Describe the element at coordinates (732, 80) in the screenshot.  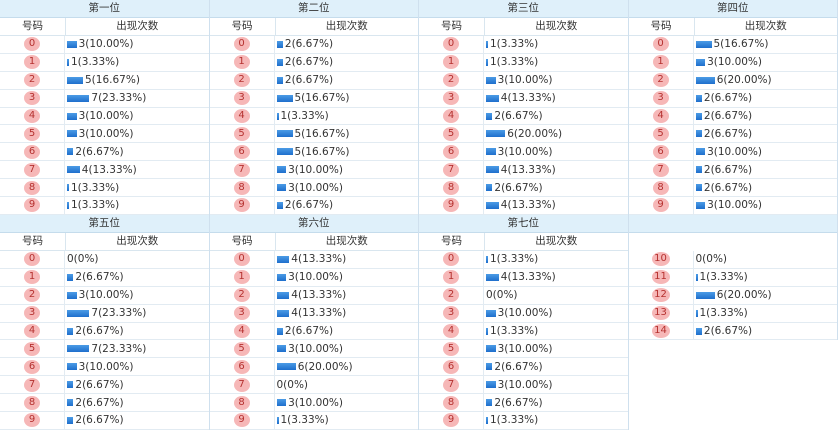
I see `table-row: 2 6(20.00%)` at that location.